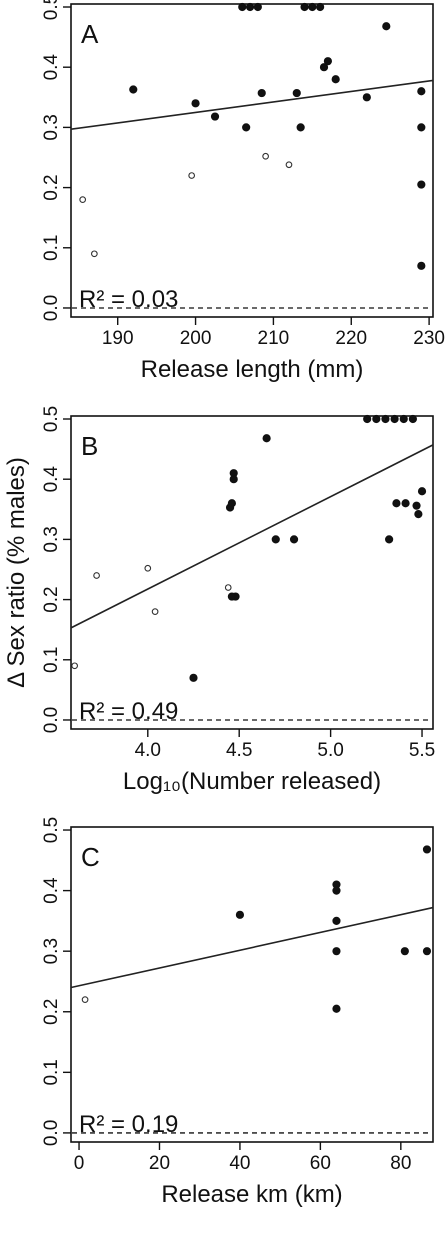 Image resolution: width=448 pixels, height=1235 pixels. I want to click on y-tick-label-c: 0.4, so click(51, 890).